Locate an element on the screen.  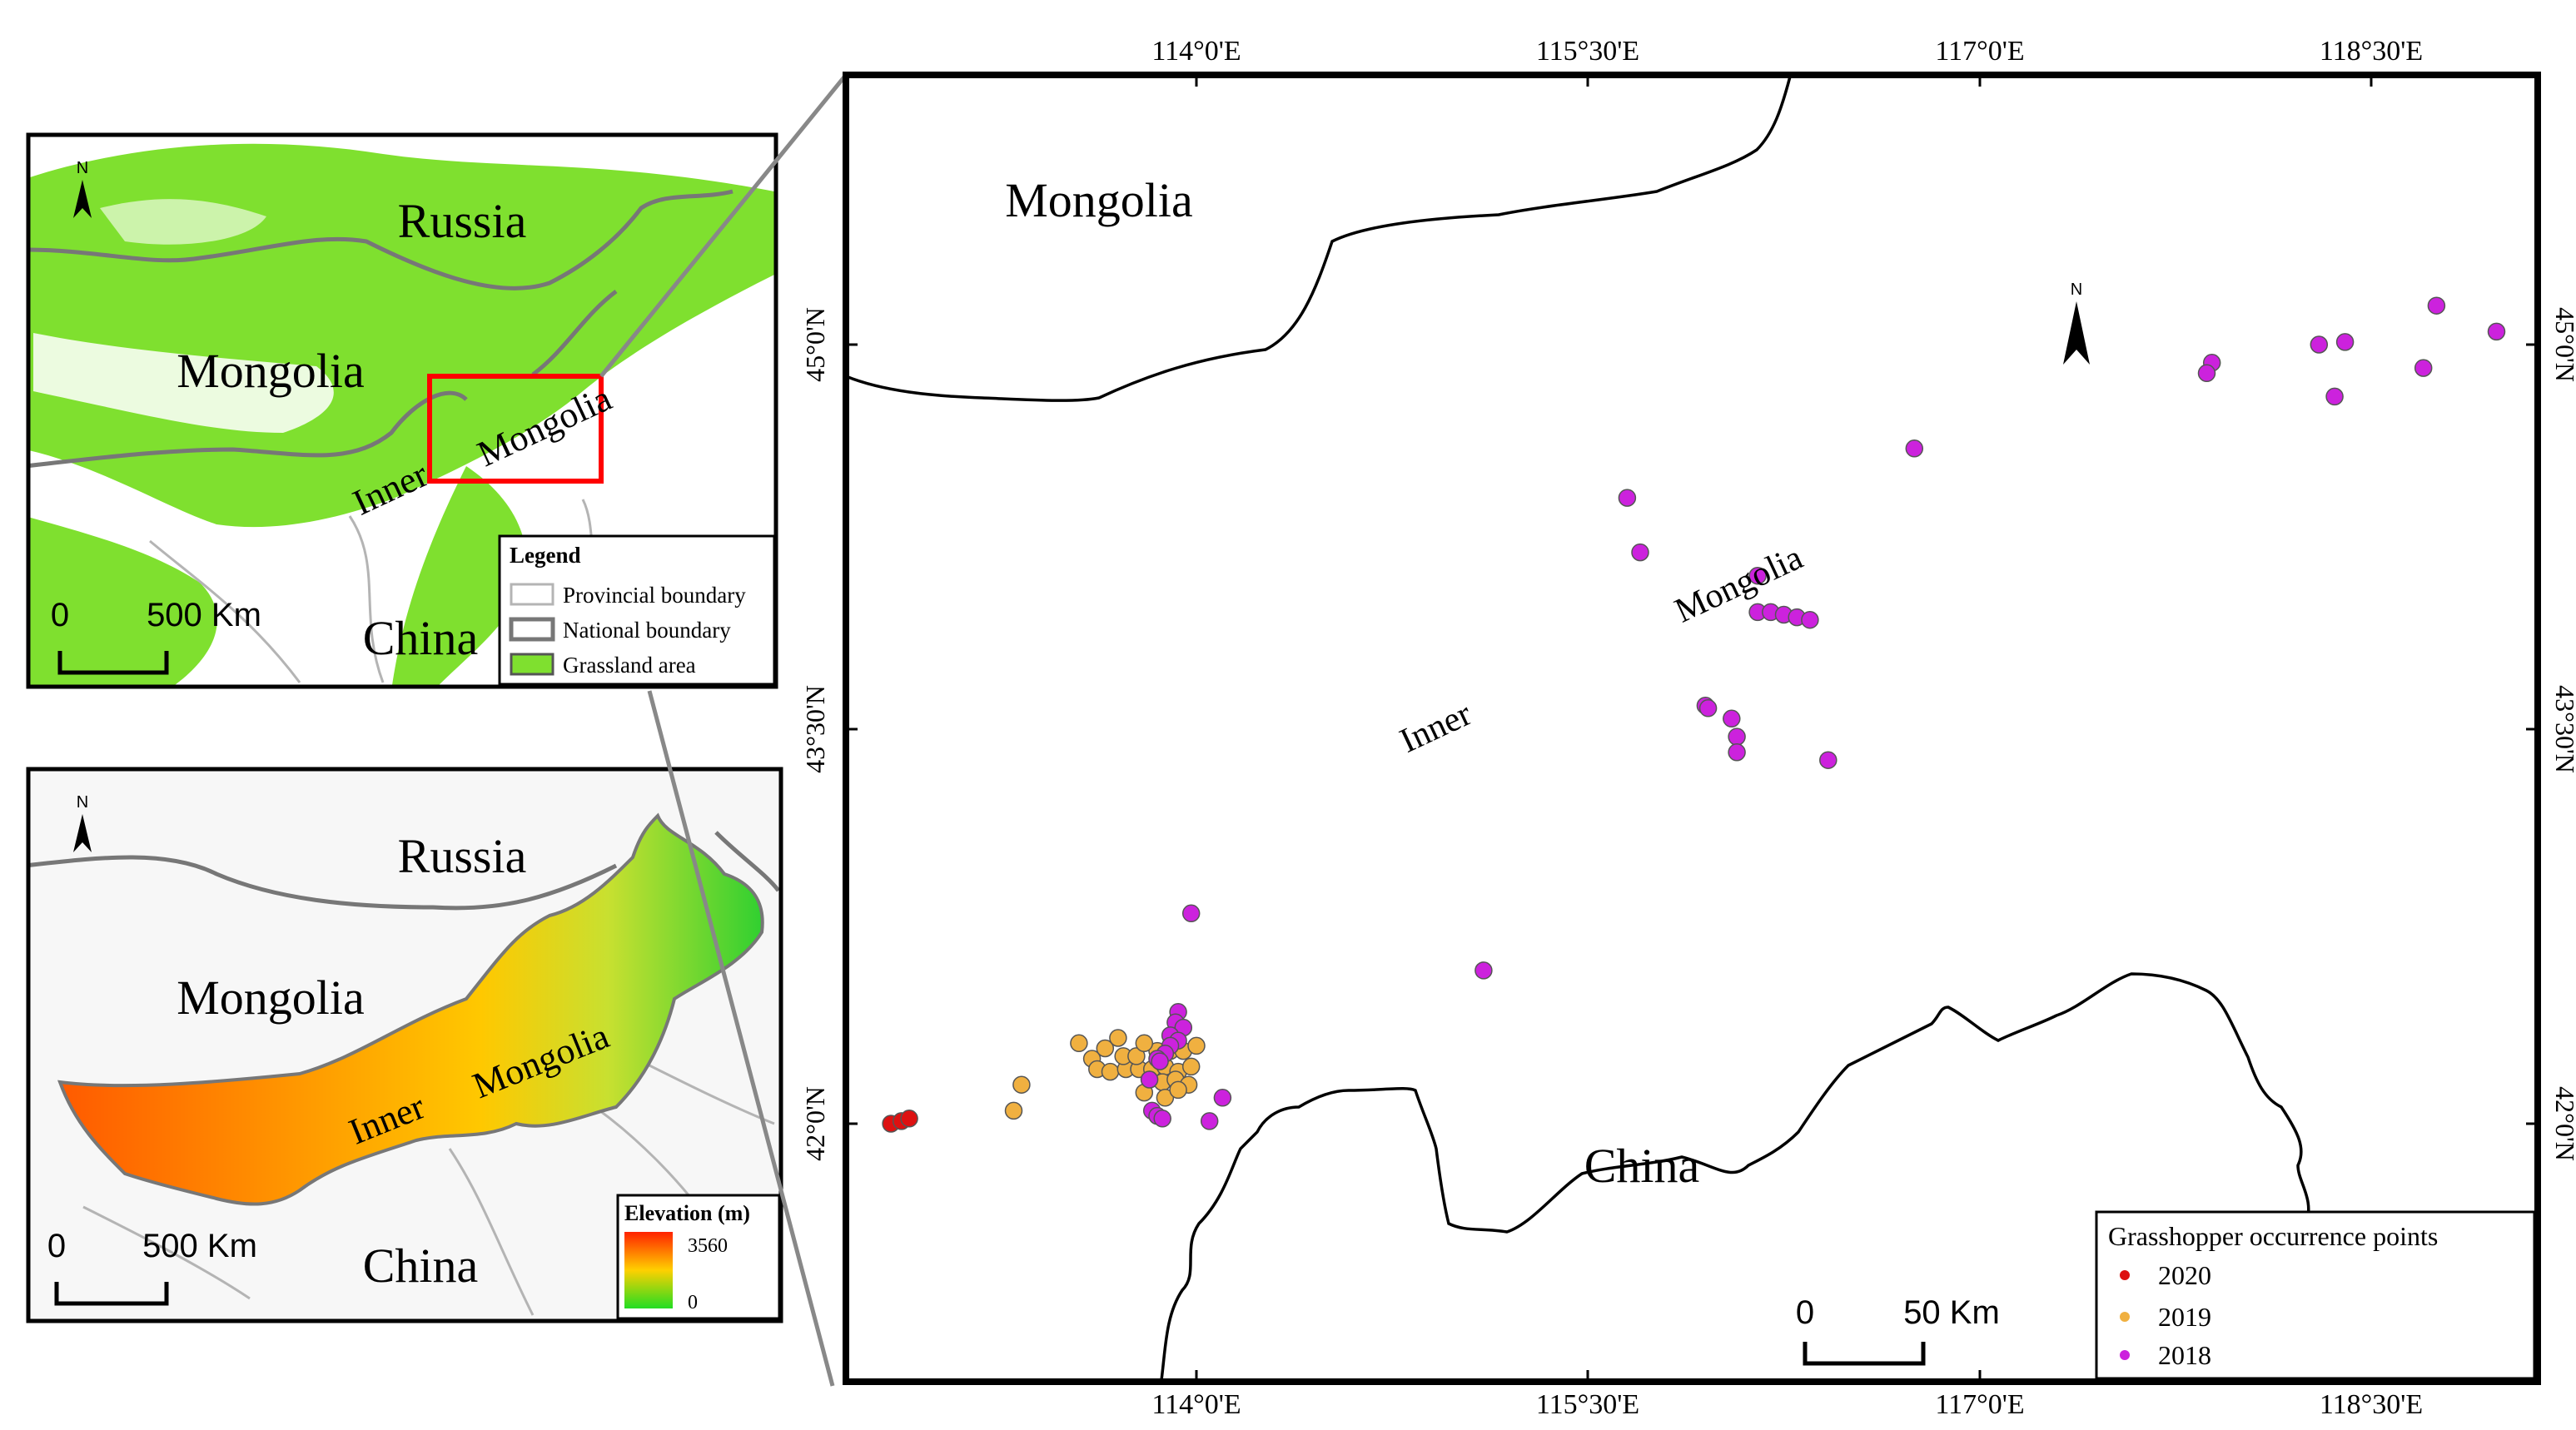
tick-label-top: 118°30'E is located at coordinates (2371, 51).